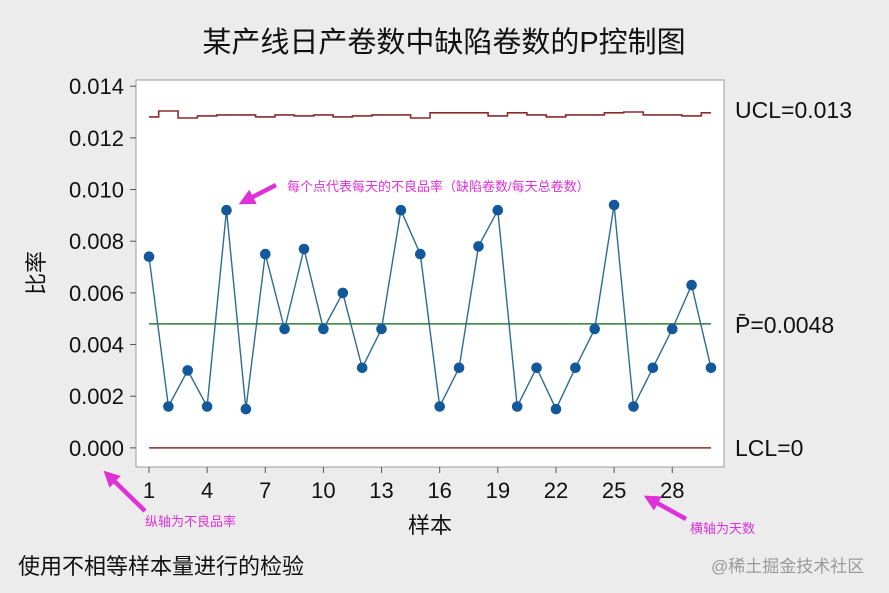 This screenshot has width=889, height=593. What do you see at coordinates (793, 110) in the screenshot?
I see `ucl-label: UCL=0.013` at bounding box center [793, 110].